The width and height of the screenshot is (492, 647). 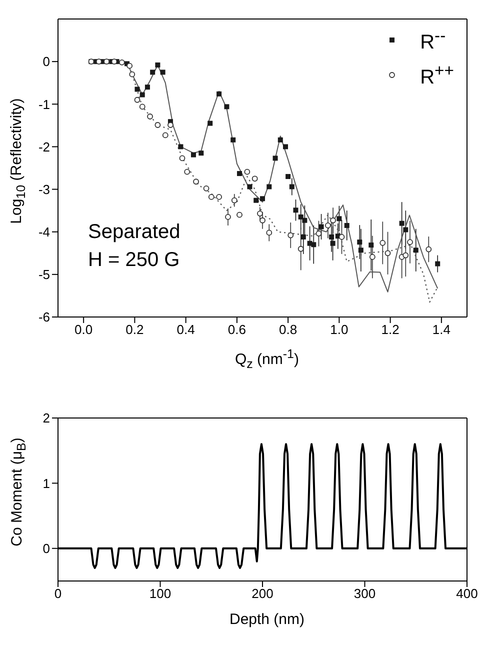 I want to click on x-tick-label: 0.6, so click(x=237, y=330).